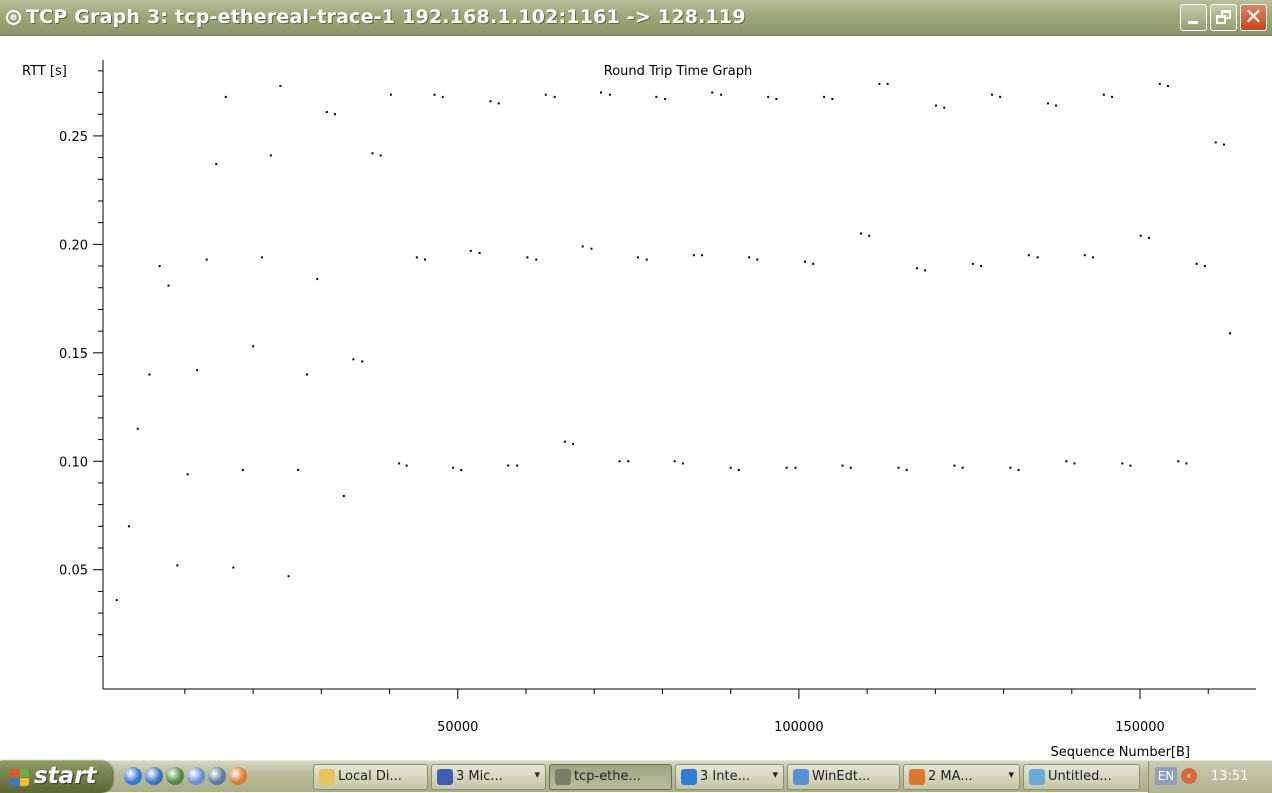 Image resolution: width=1272 pixels, height=793 pixels. Describe the element at coordinates (1210, 777) in the screenshot. I see `system-tray: EN ‹ 13:51` at that location.